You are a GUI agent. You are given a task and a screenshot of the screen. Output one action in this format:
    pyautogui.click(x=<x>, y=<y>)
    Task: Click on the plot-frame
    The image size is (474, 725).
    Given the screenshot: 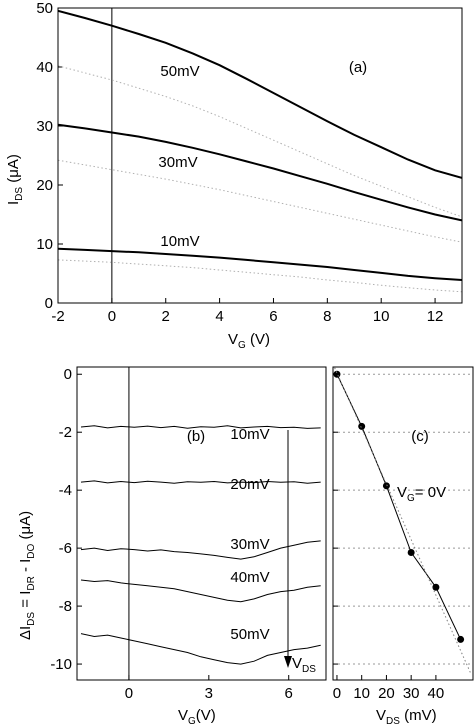 What is the action you would take?
    pyautogui.click(x=403, y=523)
    